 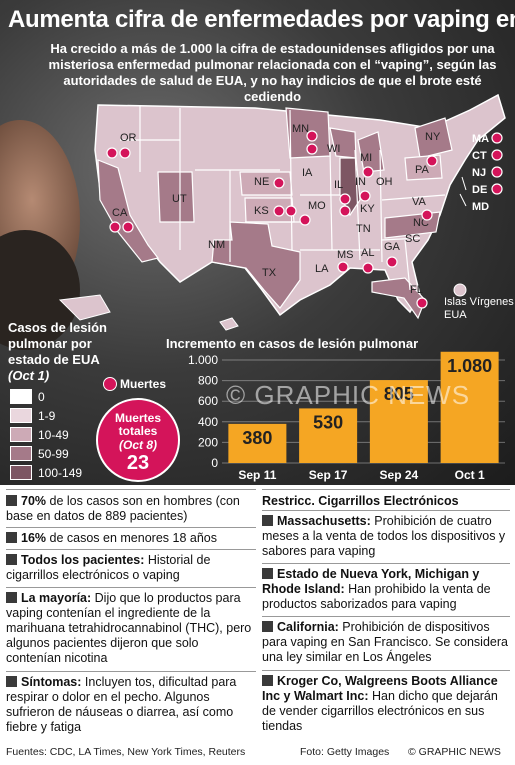 I want to click on death-dot-nj, so click(x=497, y=172).